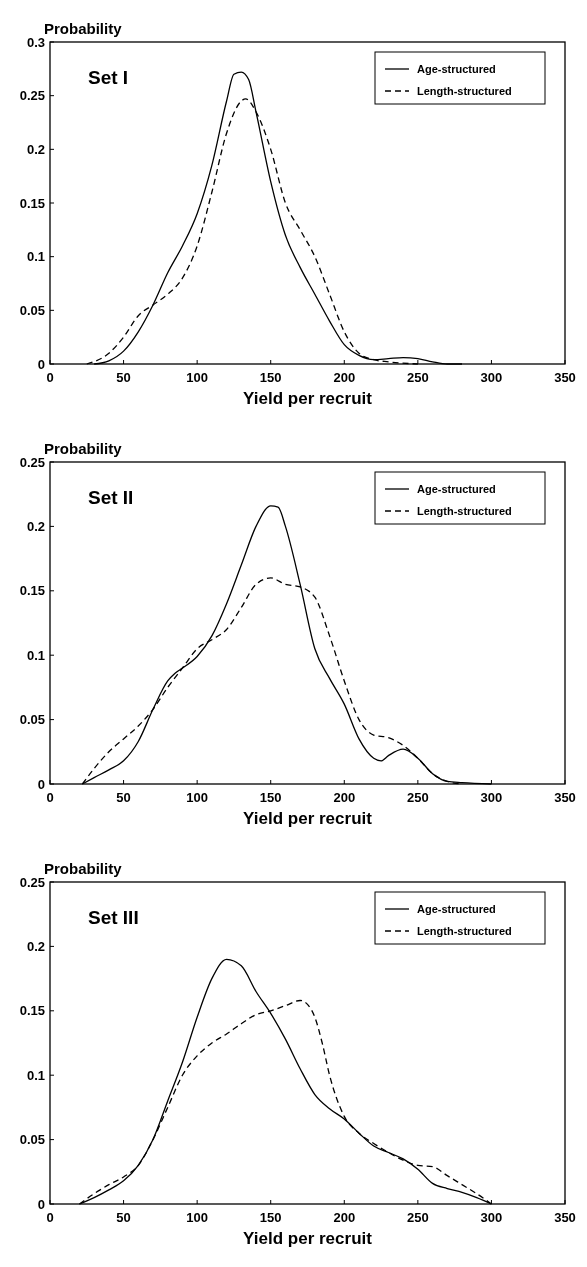 This screenshot has width=587, height=1267. What do you see at coordinates (108, 77) in the screenshot?
I see `annotation: Set I` at bounding box center [108, 77].